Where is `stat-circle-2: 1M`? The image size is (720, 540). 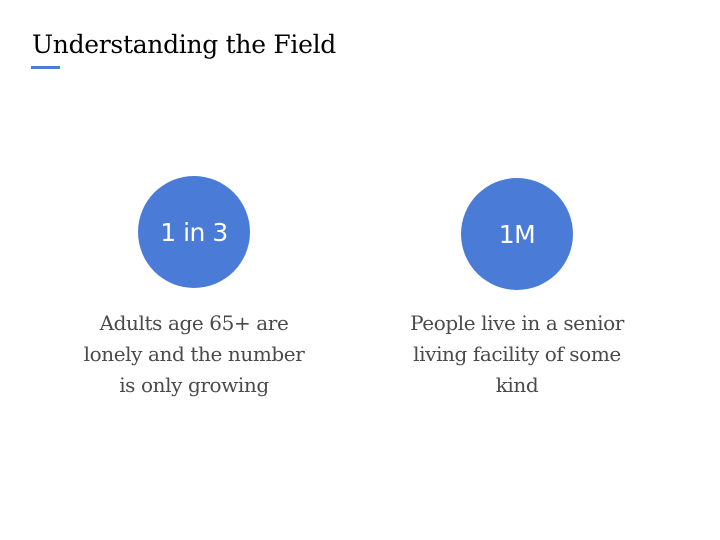
stat-circle-2: 1M is located at coordinates (517, 234).